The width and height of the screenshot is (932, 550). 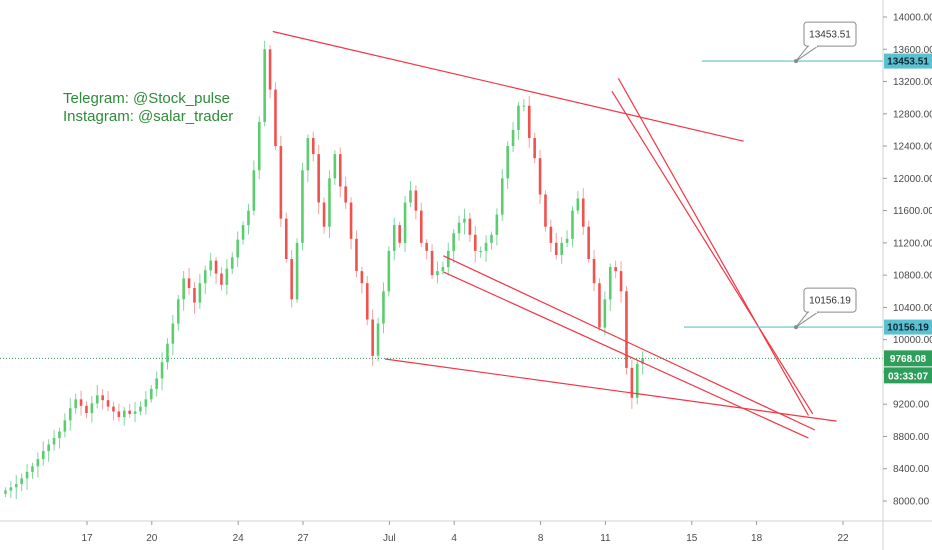 I want to click on level-callout-label: 10156.19, so click(x=830, y=301).